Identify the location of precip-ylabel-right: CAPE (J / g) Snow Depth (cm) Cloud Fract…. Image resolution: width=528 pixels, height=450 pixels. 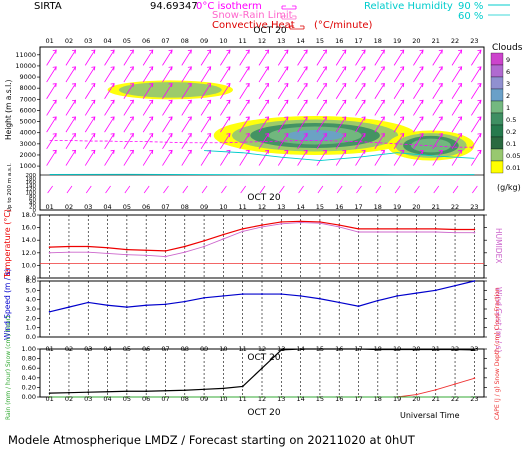
(497, 353).